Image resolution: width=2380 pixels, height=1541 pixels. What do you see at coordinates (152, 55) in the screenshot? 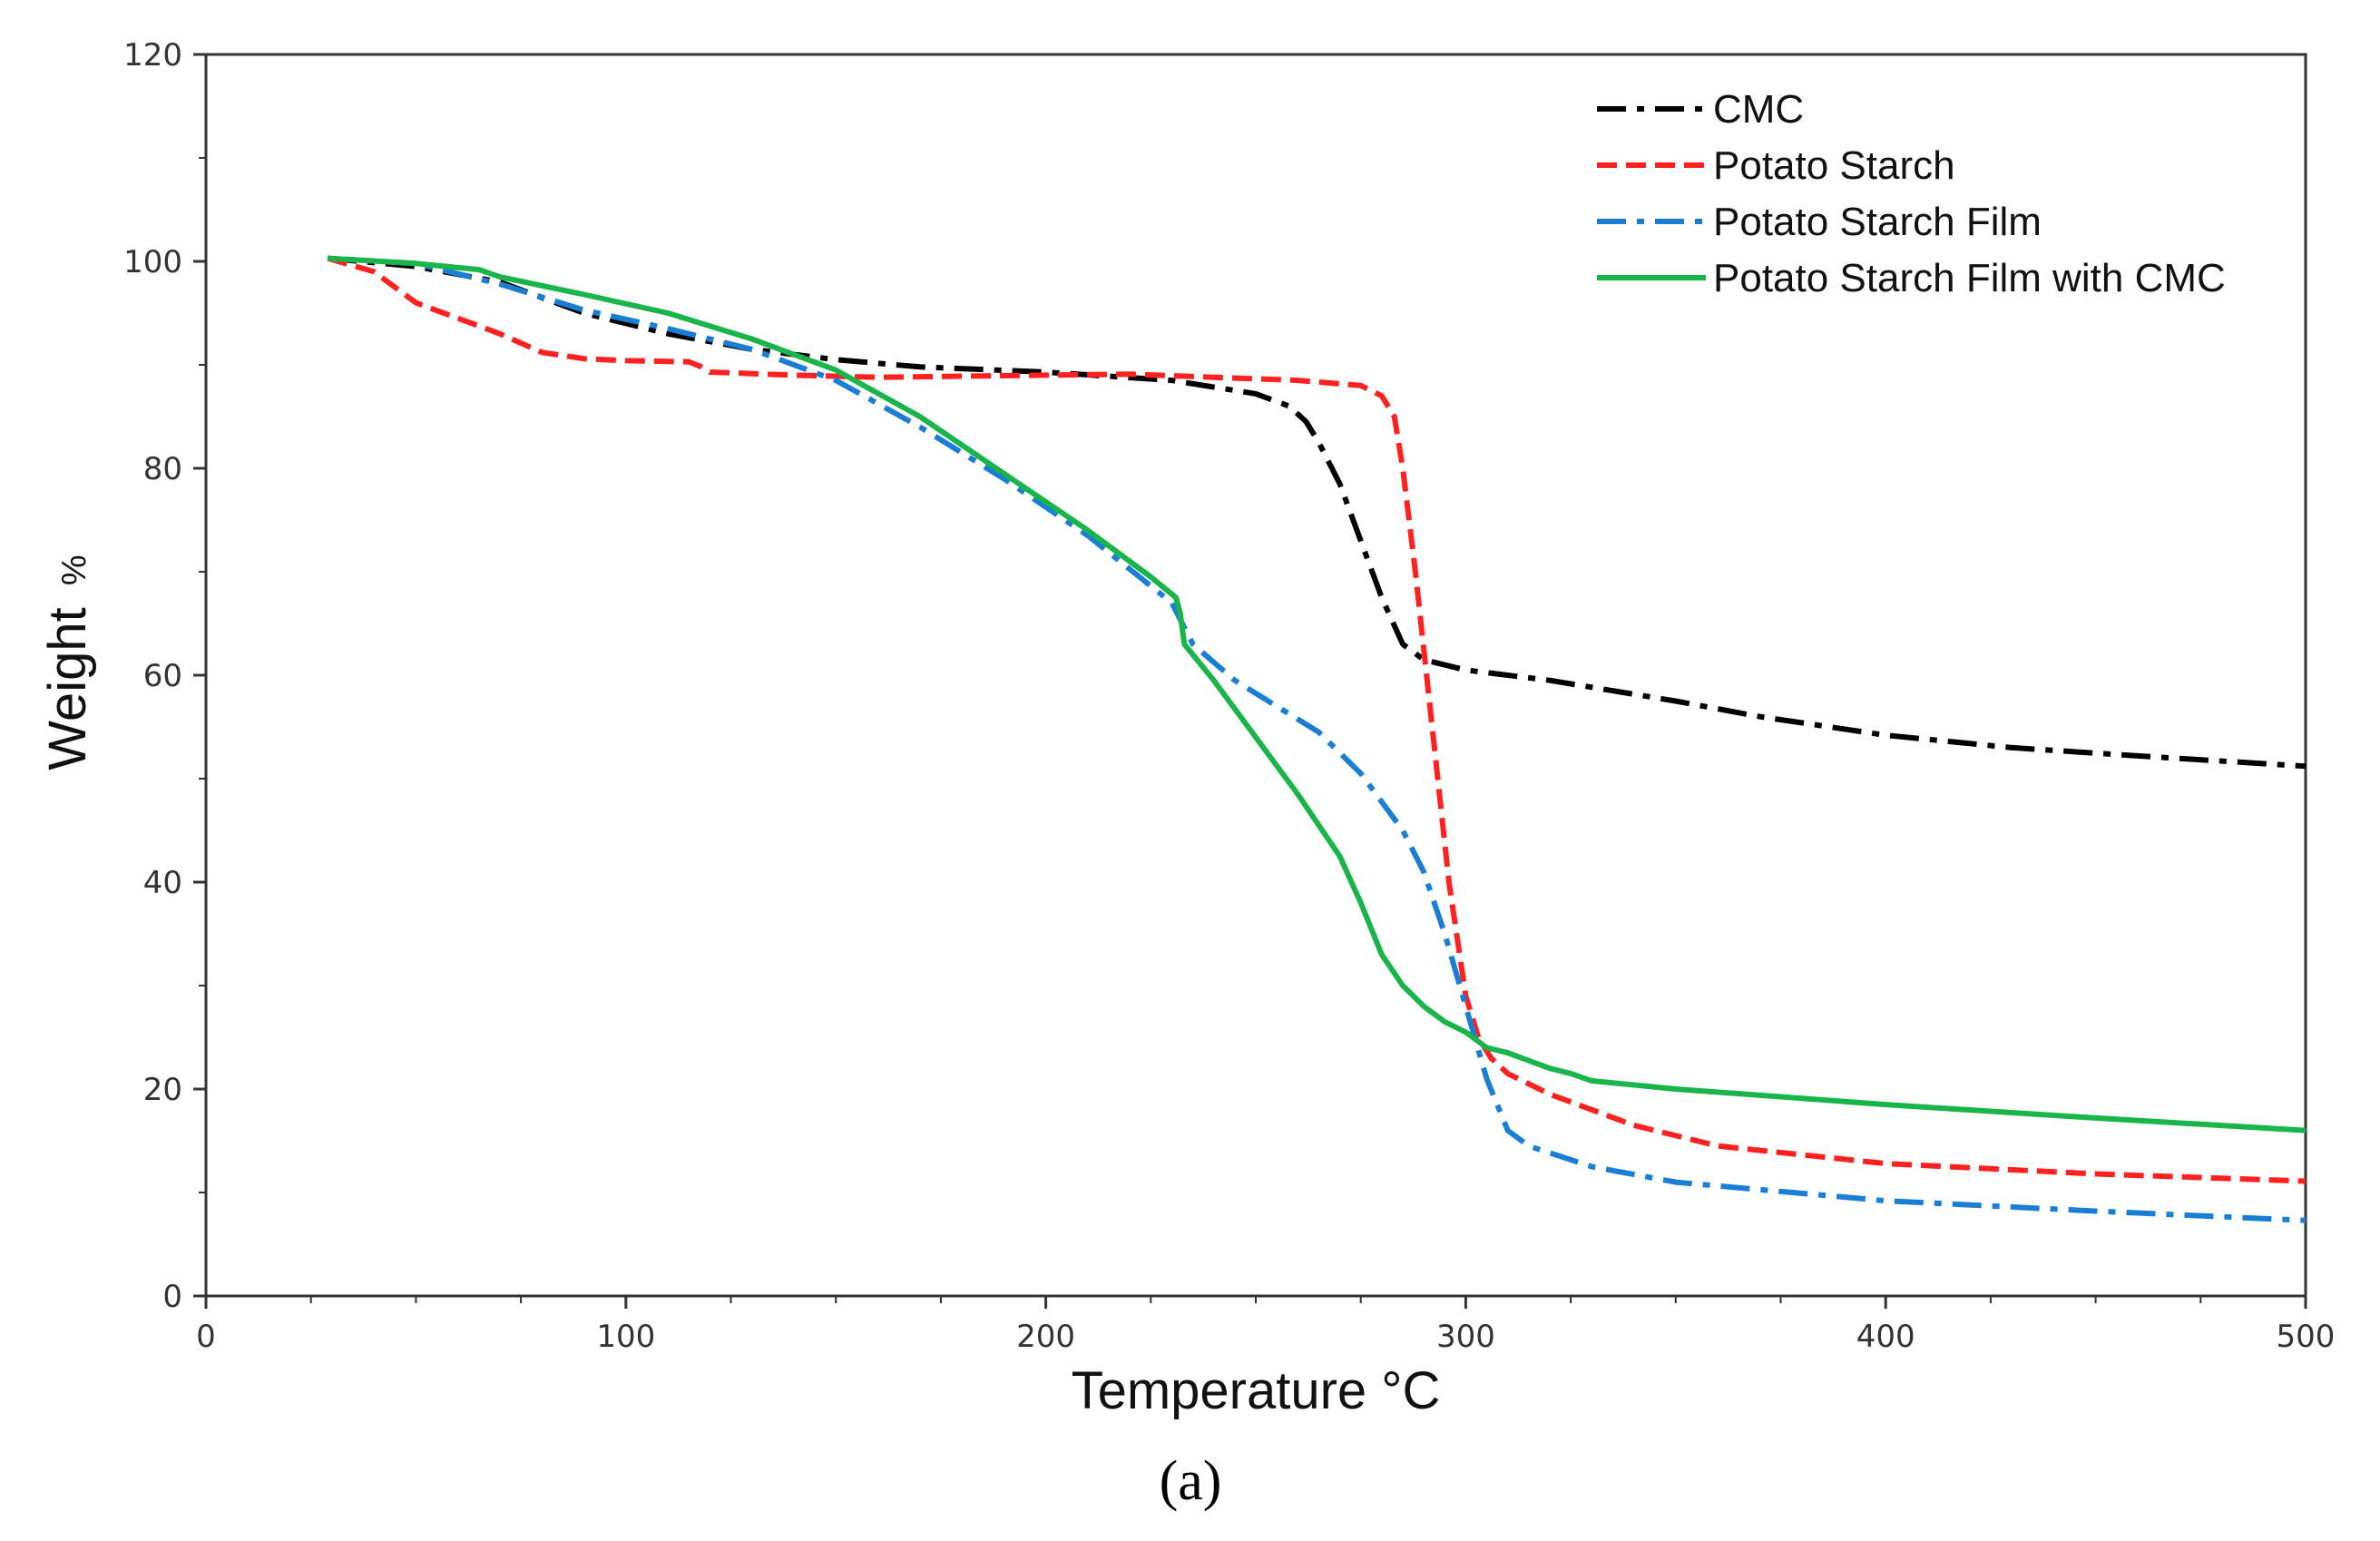
I see `y-tick-label: 120` at bounding box center [152, 55].